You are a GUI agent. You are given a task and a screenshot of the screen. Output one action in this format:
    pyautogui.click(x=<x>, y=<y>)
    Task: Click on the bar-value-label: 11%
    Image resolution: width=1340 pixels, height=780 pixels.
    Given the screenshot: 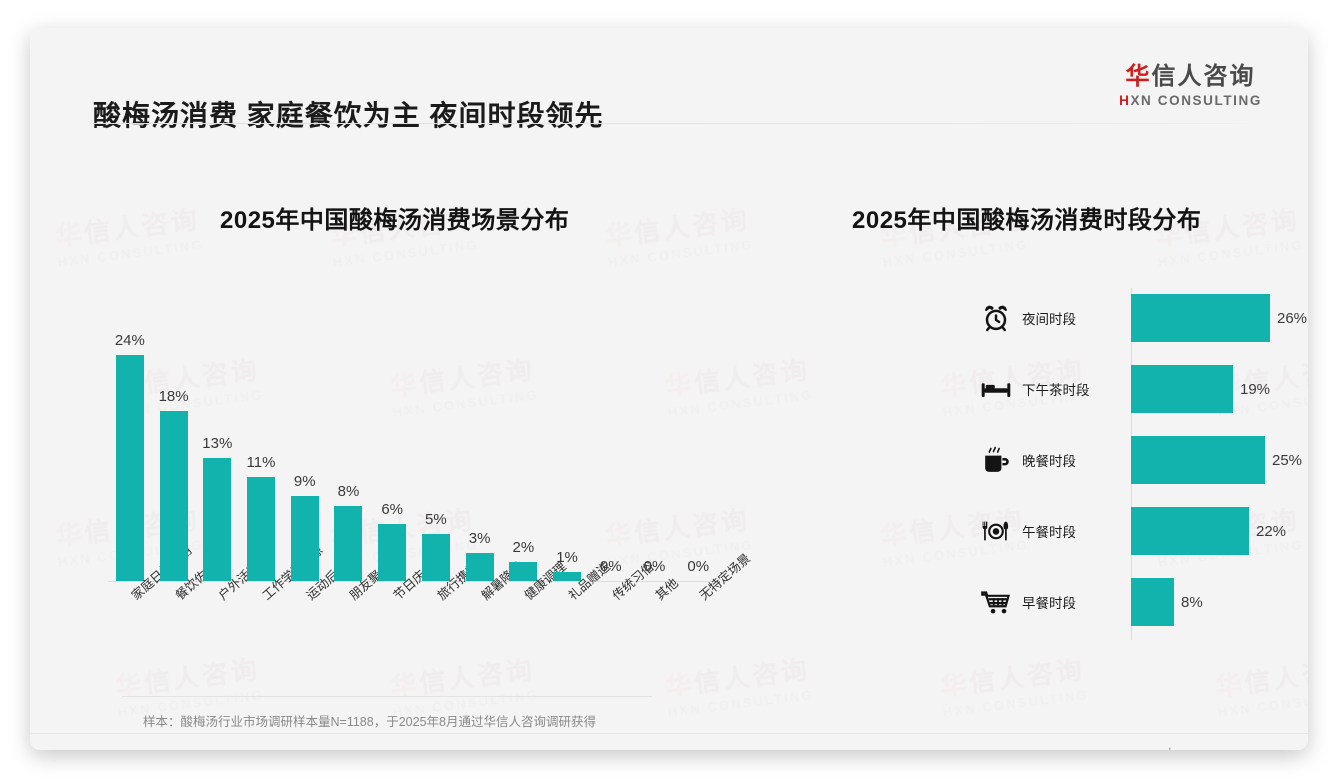 What is the action you would take?
    pyautogui.click(x=261, y=462)
    